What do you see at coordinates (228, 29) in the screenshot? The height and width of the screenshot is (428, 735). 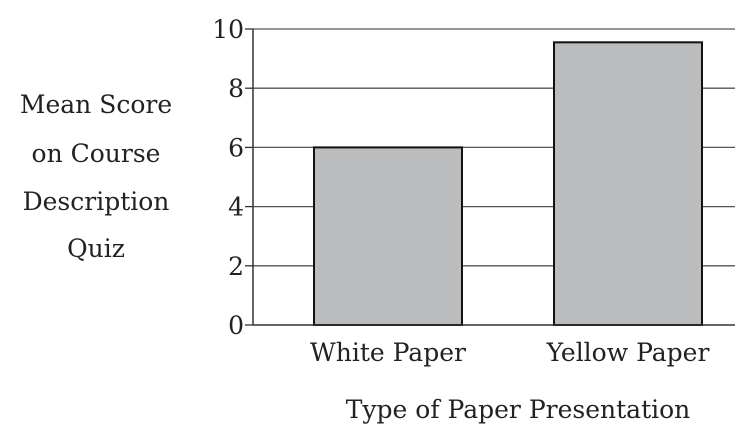 I see `y-tick-label: 10` at bounding box center [228, 29].